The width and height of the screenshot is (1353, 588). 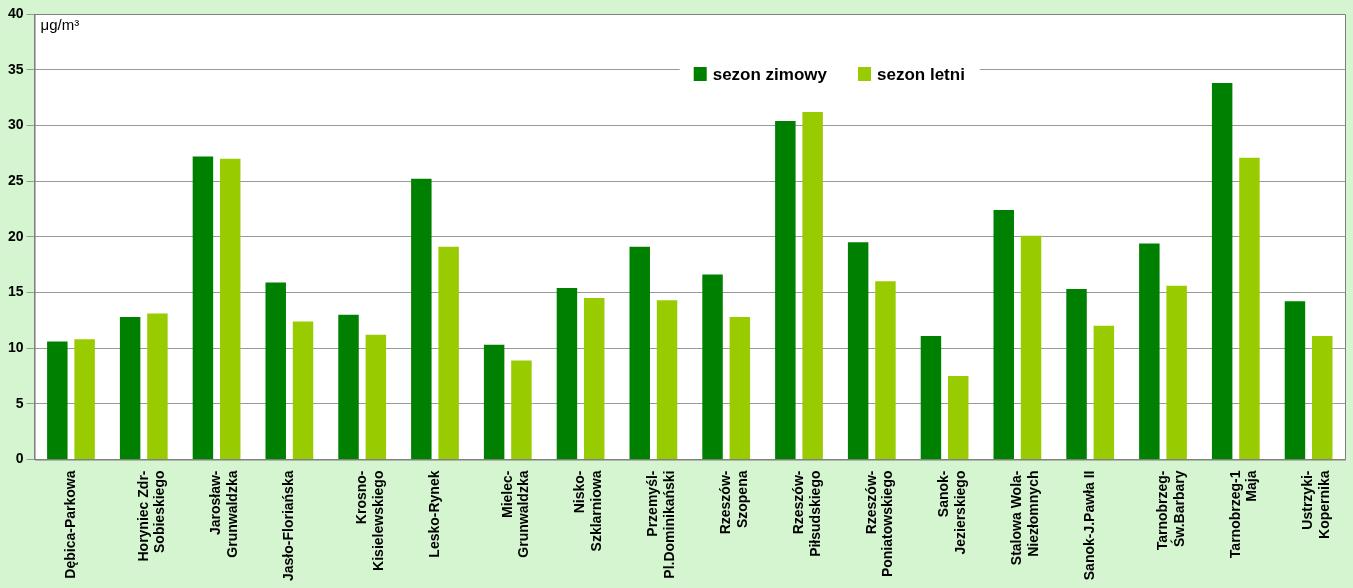 I want to click on legend-label: sezon zimowy, so click(x=770, y=74).